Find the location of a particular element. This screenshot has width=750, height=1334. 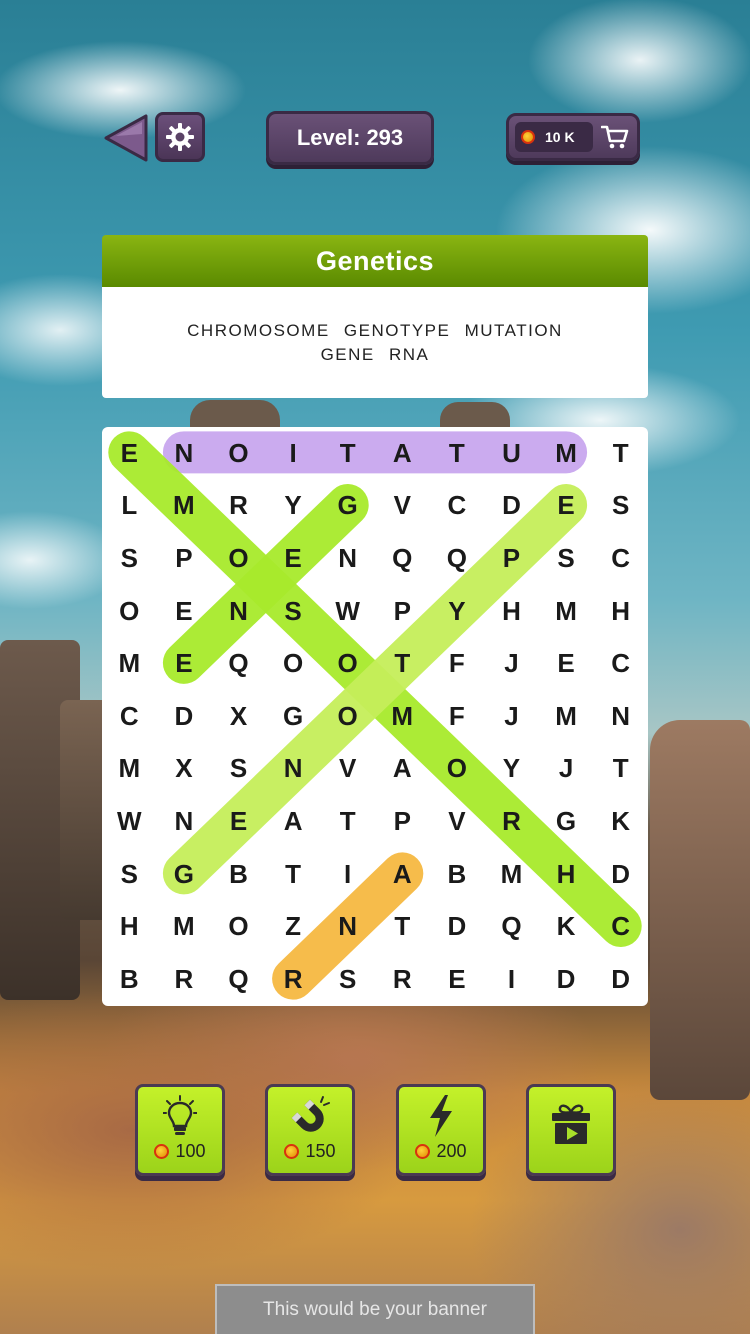

free-video-reward-button is located at coordinates (571, 1130).